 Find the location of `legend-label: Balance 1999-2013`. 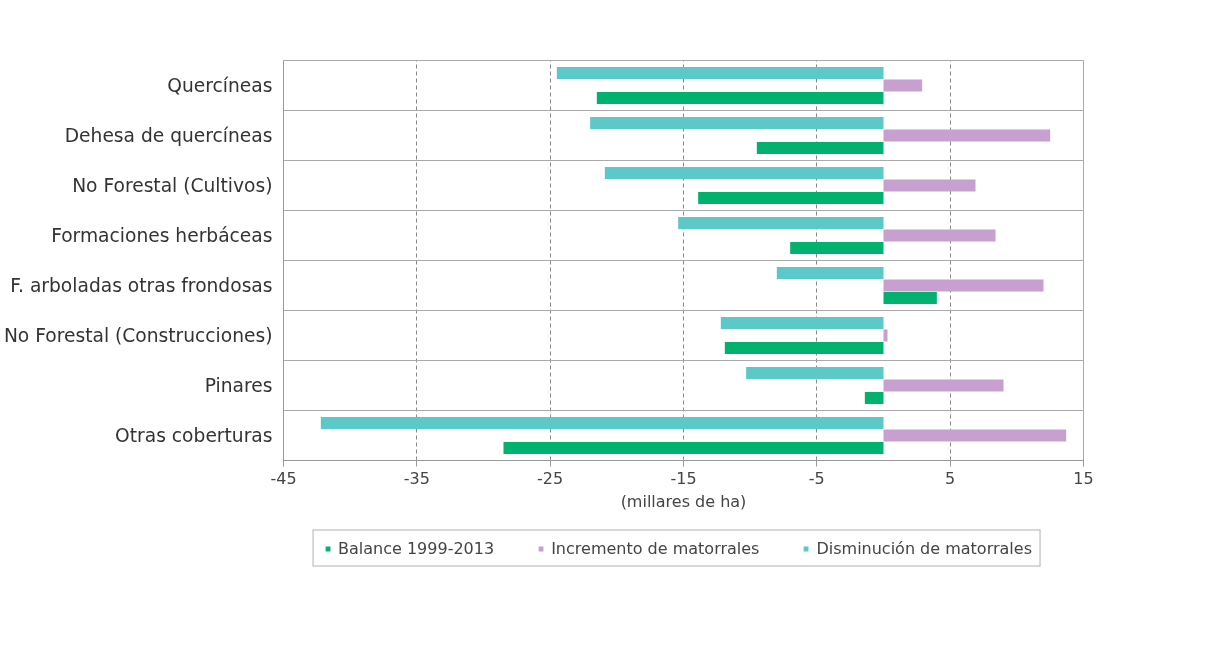

legend-label: Balance 1999-2013 is located at coordinates (416, 548).